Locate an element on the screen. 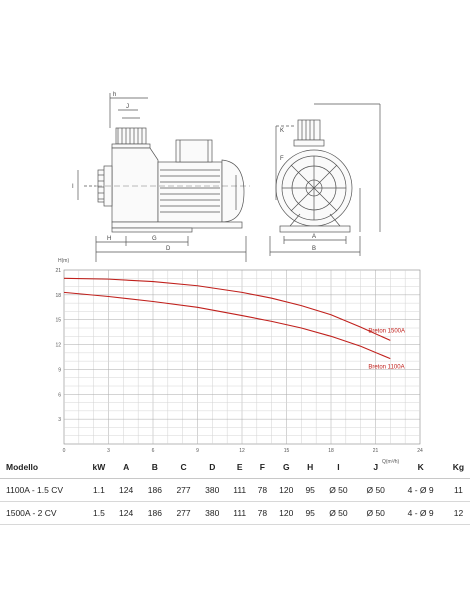 Image resolution: width=470 pixels, height=611 pixels. dim-label-h-base: H is located at coordinates (109, 239).